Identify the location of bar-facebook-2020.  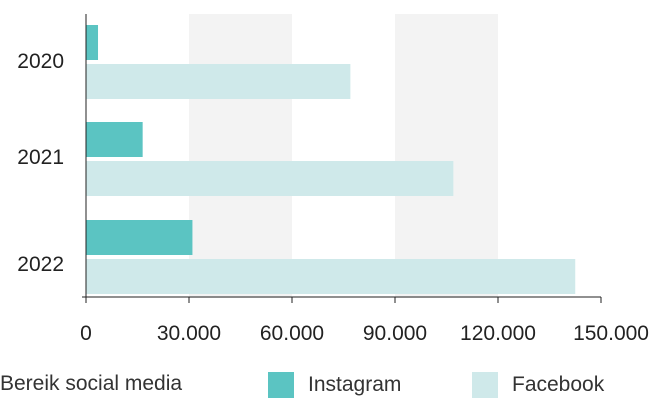
(218, 81).